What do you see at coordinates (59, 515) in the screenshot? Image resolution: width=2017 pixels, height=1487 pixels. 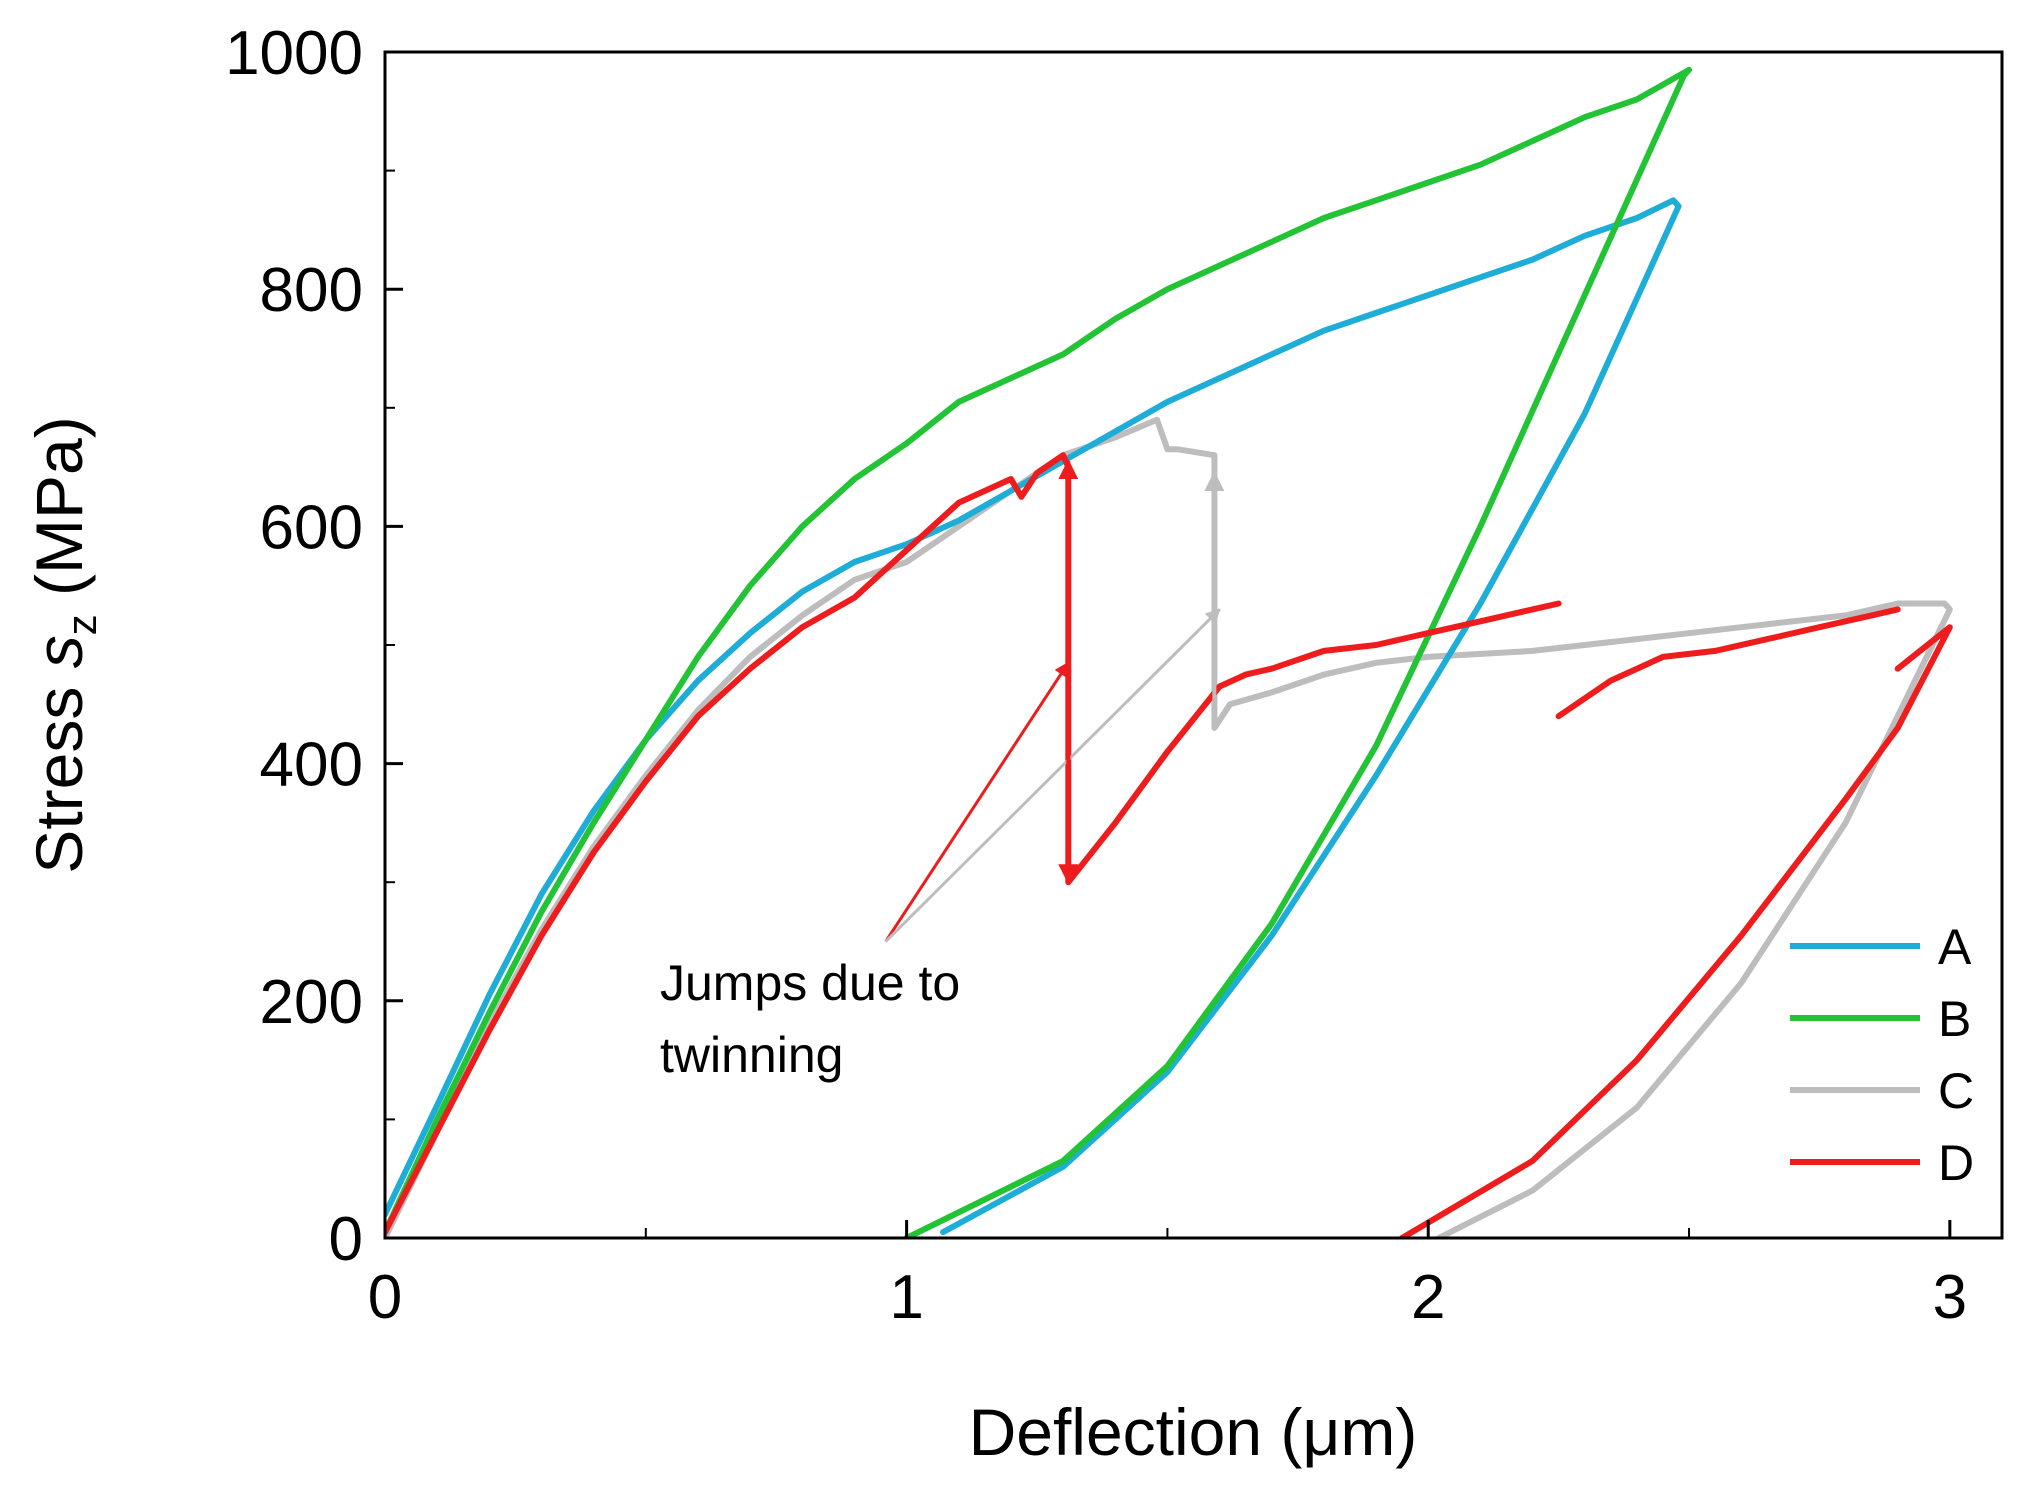 I see `y-axis-title-suffix: (MPa)` at bounding box center [59, 515].